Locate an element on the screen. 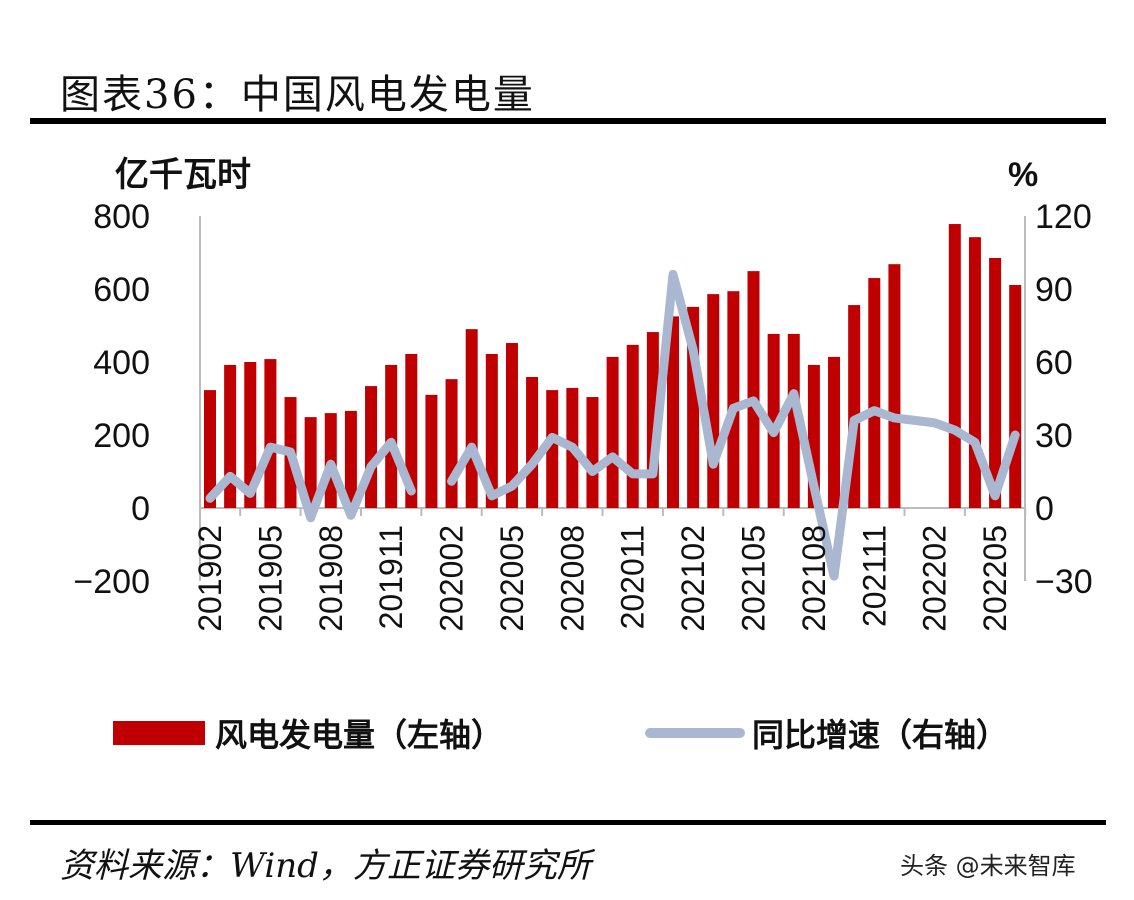  right-tick-label: 90 is located at coordinates (1054, 290).